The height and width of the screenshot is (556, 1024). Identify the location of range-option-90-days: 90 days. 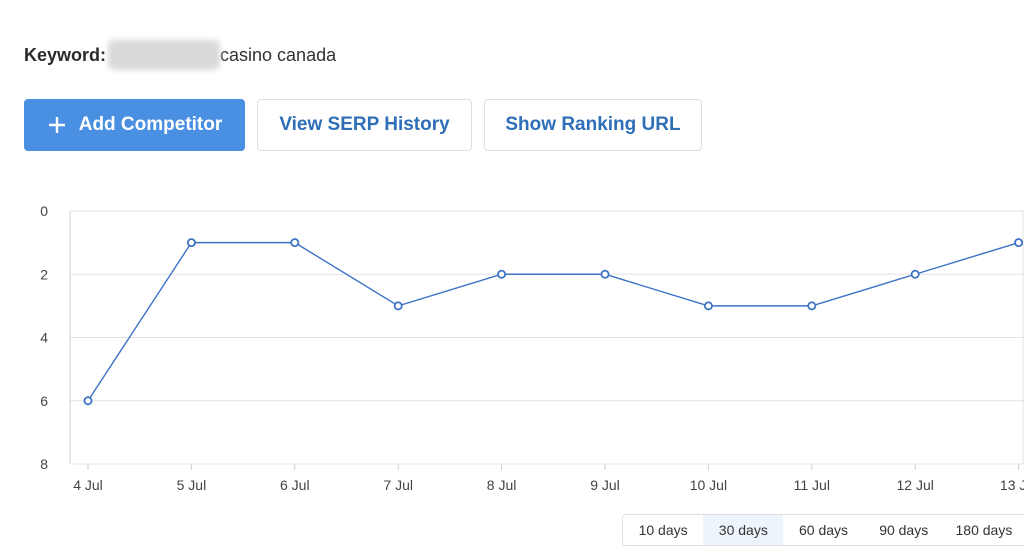
(903, 530).